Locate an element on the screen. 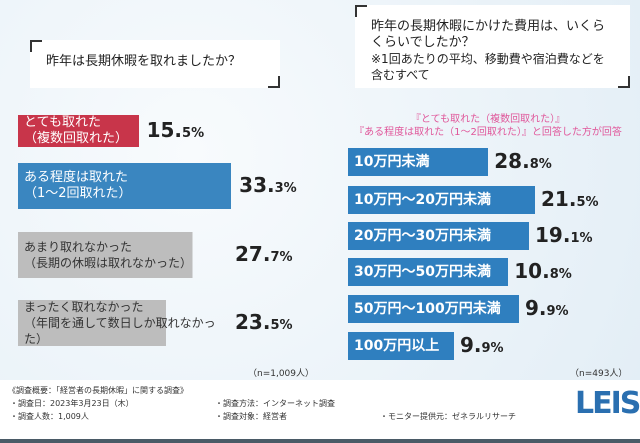 This screenshot has height=443, width=640. value-label-4: 23.5% is located at coordinates (264, 322).